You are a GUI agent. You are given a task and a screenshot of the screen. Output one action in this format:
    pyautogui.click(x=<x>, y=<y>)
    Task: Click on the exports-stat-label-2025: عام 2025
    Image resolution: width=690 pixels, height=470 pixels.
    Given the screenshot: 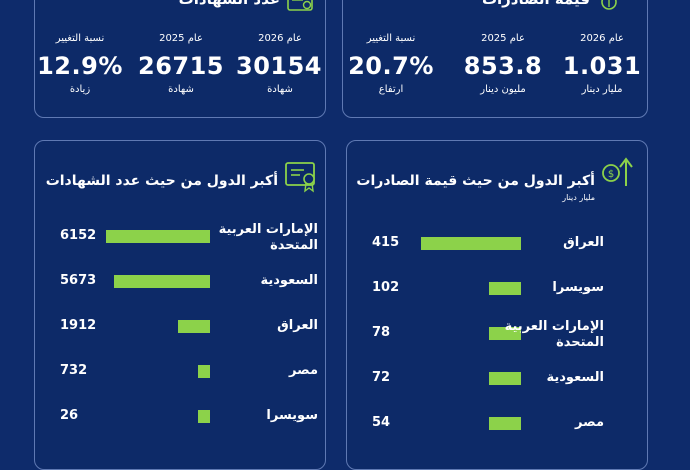 What is the action you would take?
    pyautogui.click(x=503, y=38)
    